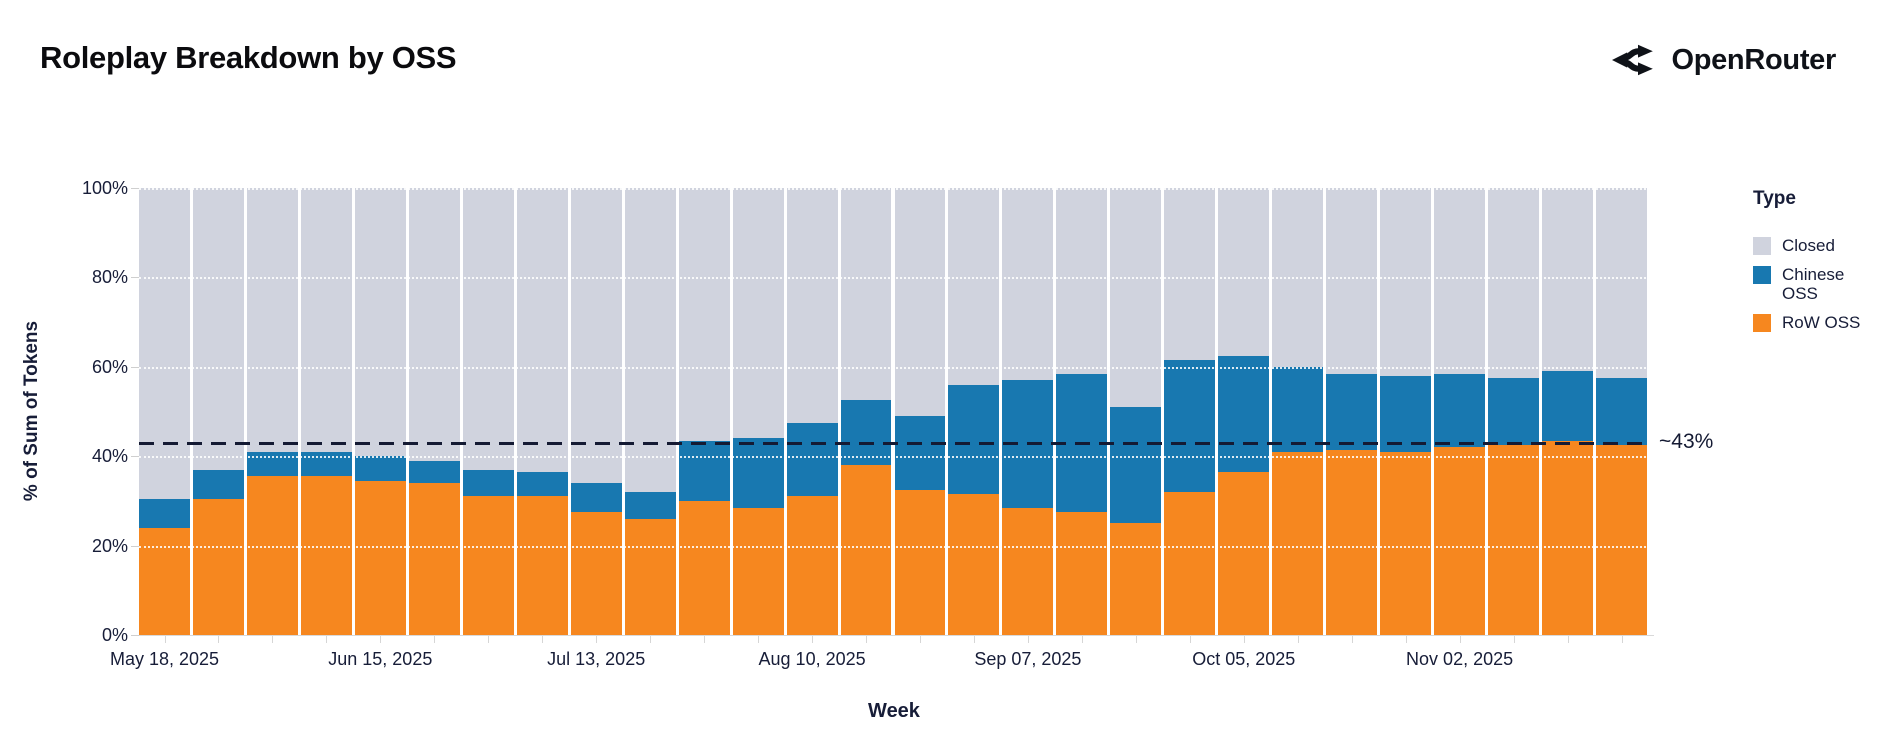  Describe the element at coordinates (1821, 322) in the screenshot. I see `legend-label: RoW OSS` at that location.